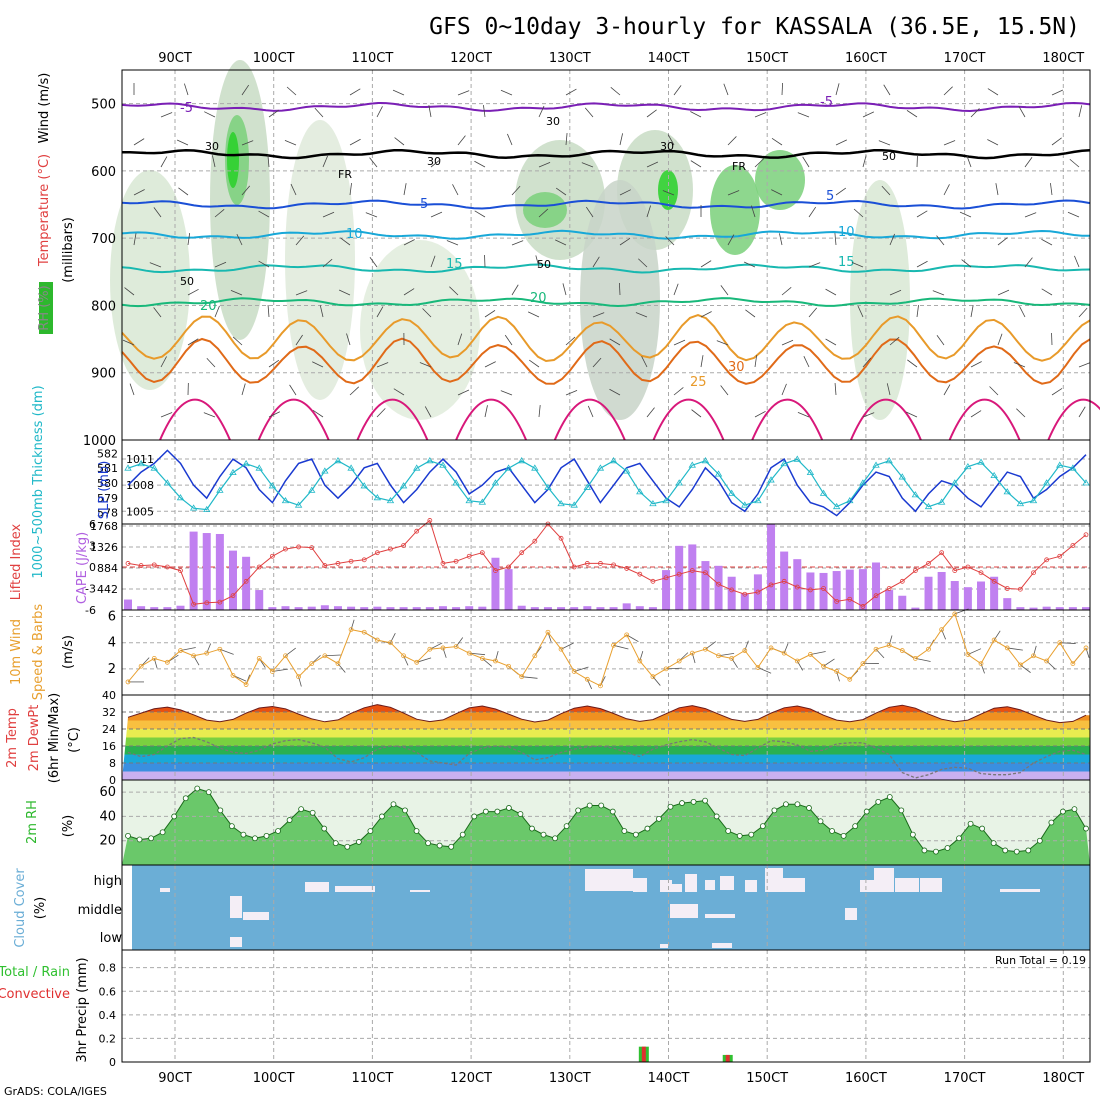 This screenshot has height=1100, width=1100. What do you see at coordinates (16, 561) in the screenshot?
I see `li-axis-label: Lifted Index` at bounding box center [16, 561].